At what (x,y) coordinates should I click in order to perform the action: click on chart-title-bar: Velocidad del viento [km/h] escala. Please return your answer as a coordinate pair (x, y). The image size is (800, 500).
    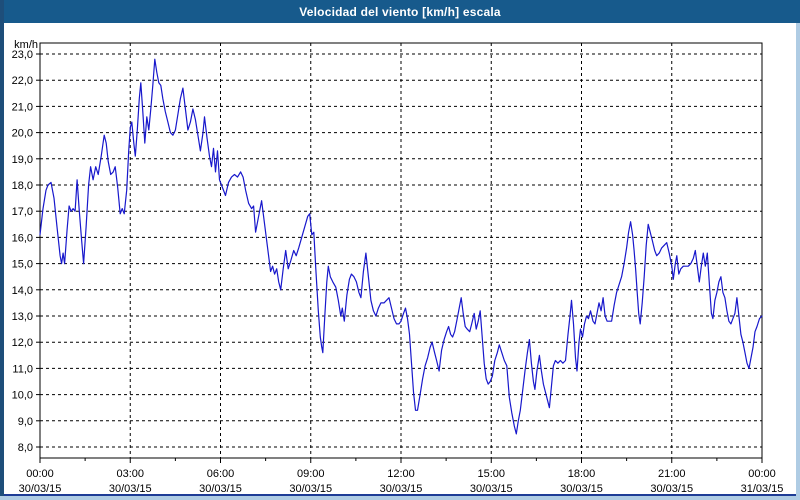
    Looking at the image, I should click on (400, 11).